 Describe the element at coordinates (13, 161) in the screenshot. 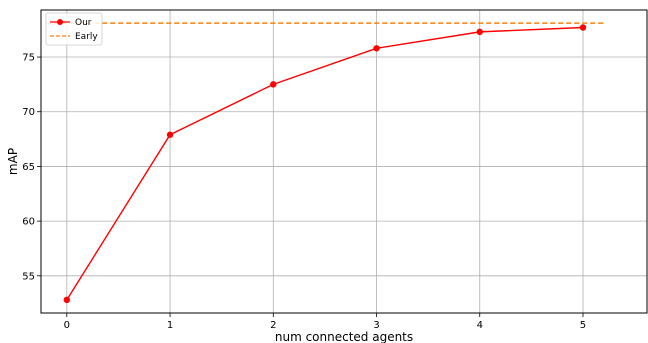

I see `y-axis-title: mAP` at that location.